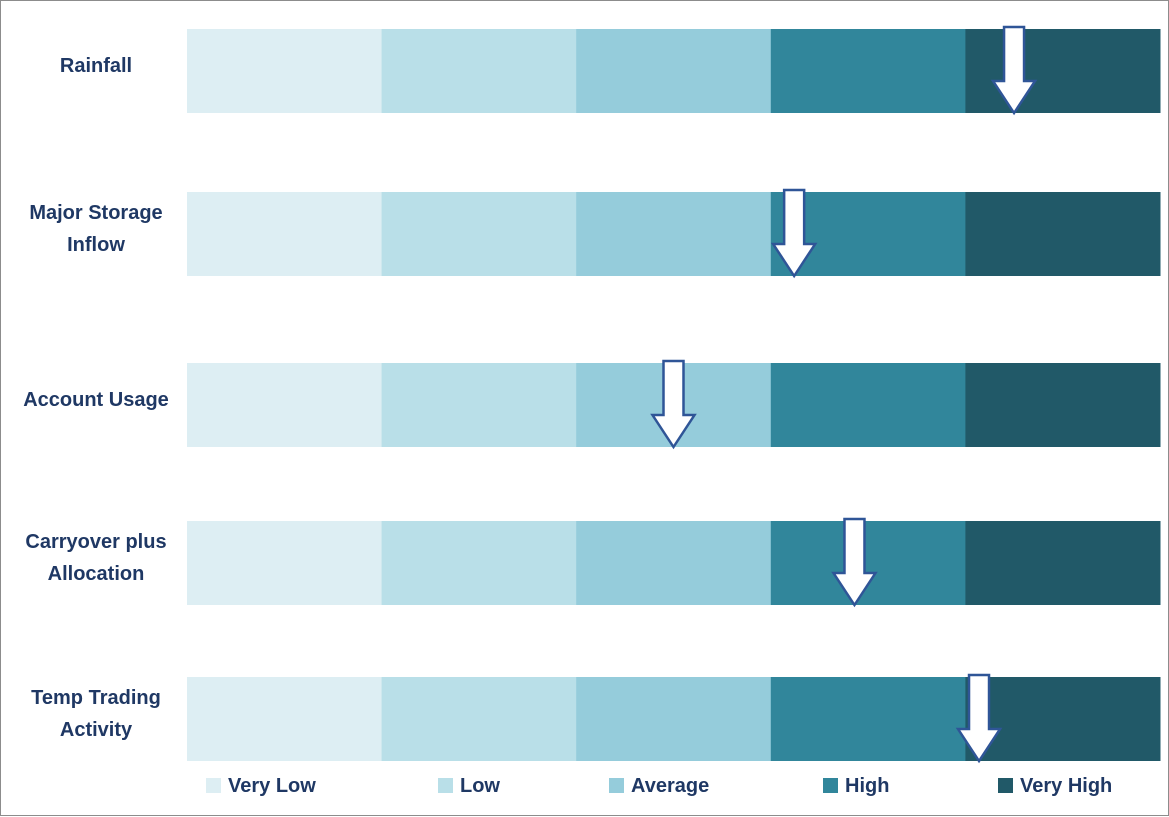  What do you see at coordinates (96, 730) in the screenshot?
I see `category-label: Activity` at bounding box center [96, 730].